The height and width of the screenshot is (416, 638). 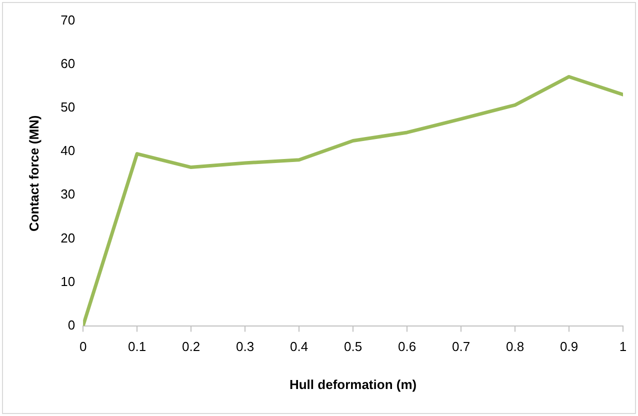 I want to click on y-axis-title: Contact force (MN), so click(x=34, y=173).